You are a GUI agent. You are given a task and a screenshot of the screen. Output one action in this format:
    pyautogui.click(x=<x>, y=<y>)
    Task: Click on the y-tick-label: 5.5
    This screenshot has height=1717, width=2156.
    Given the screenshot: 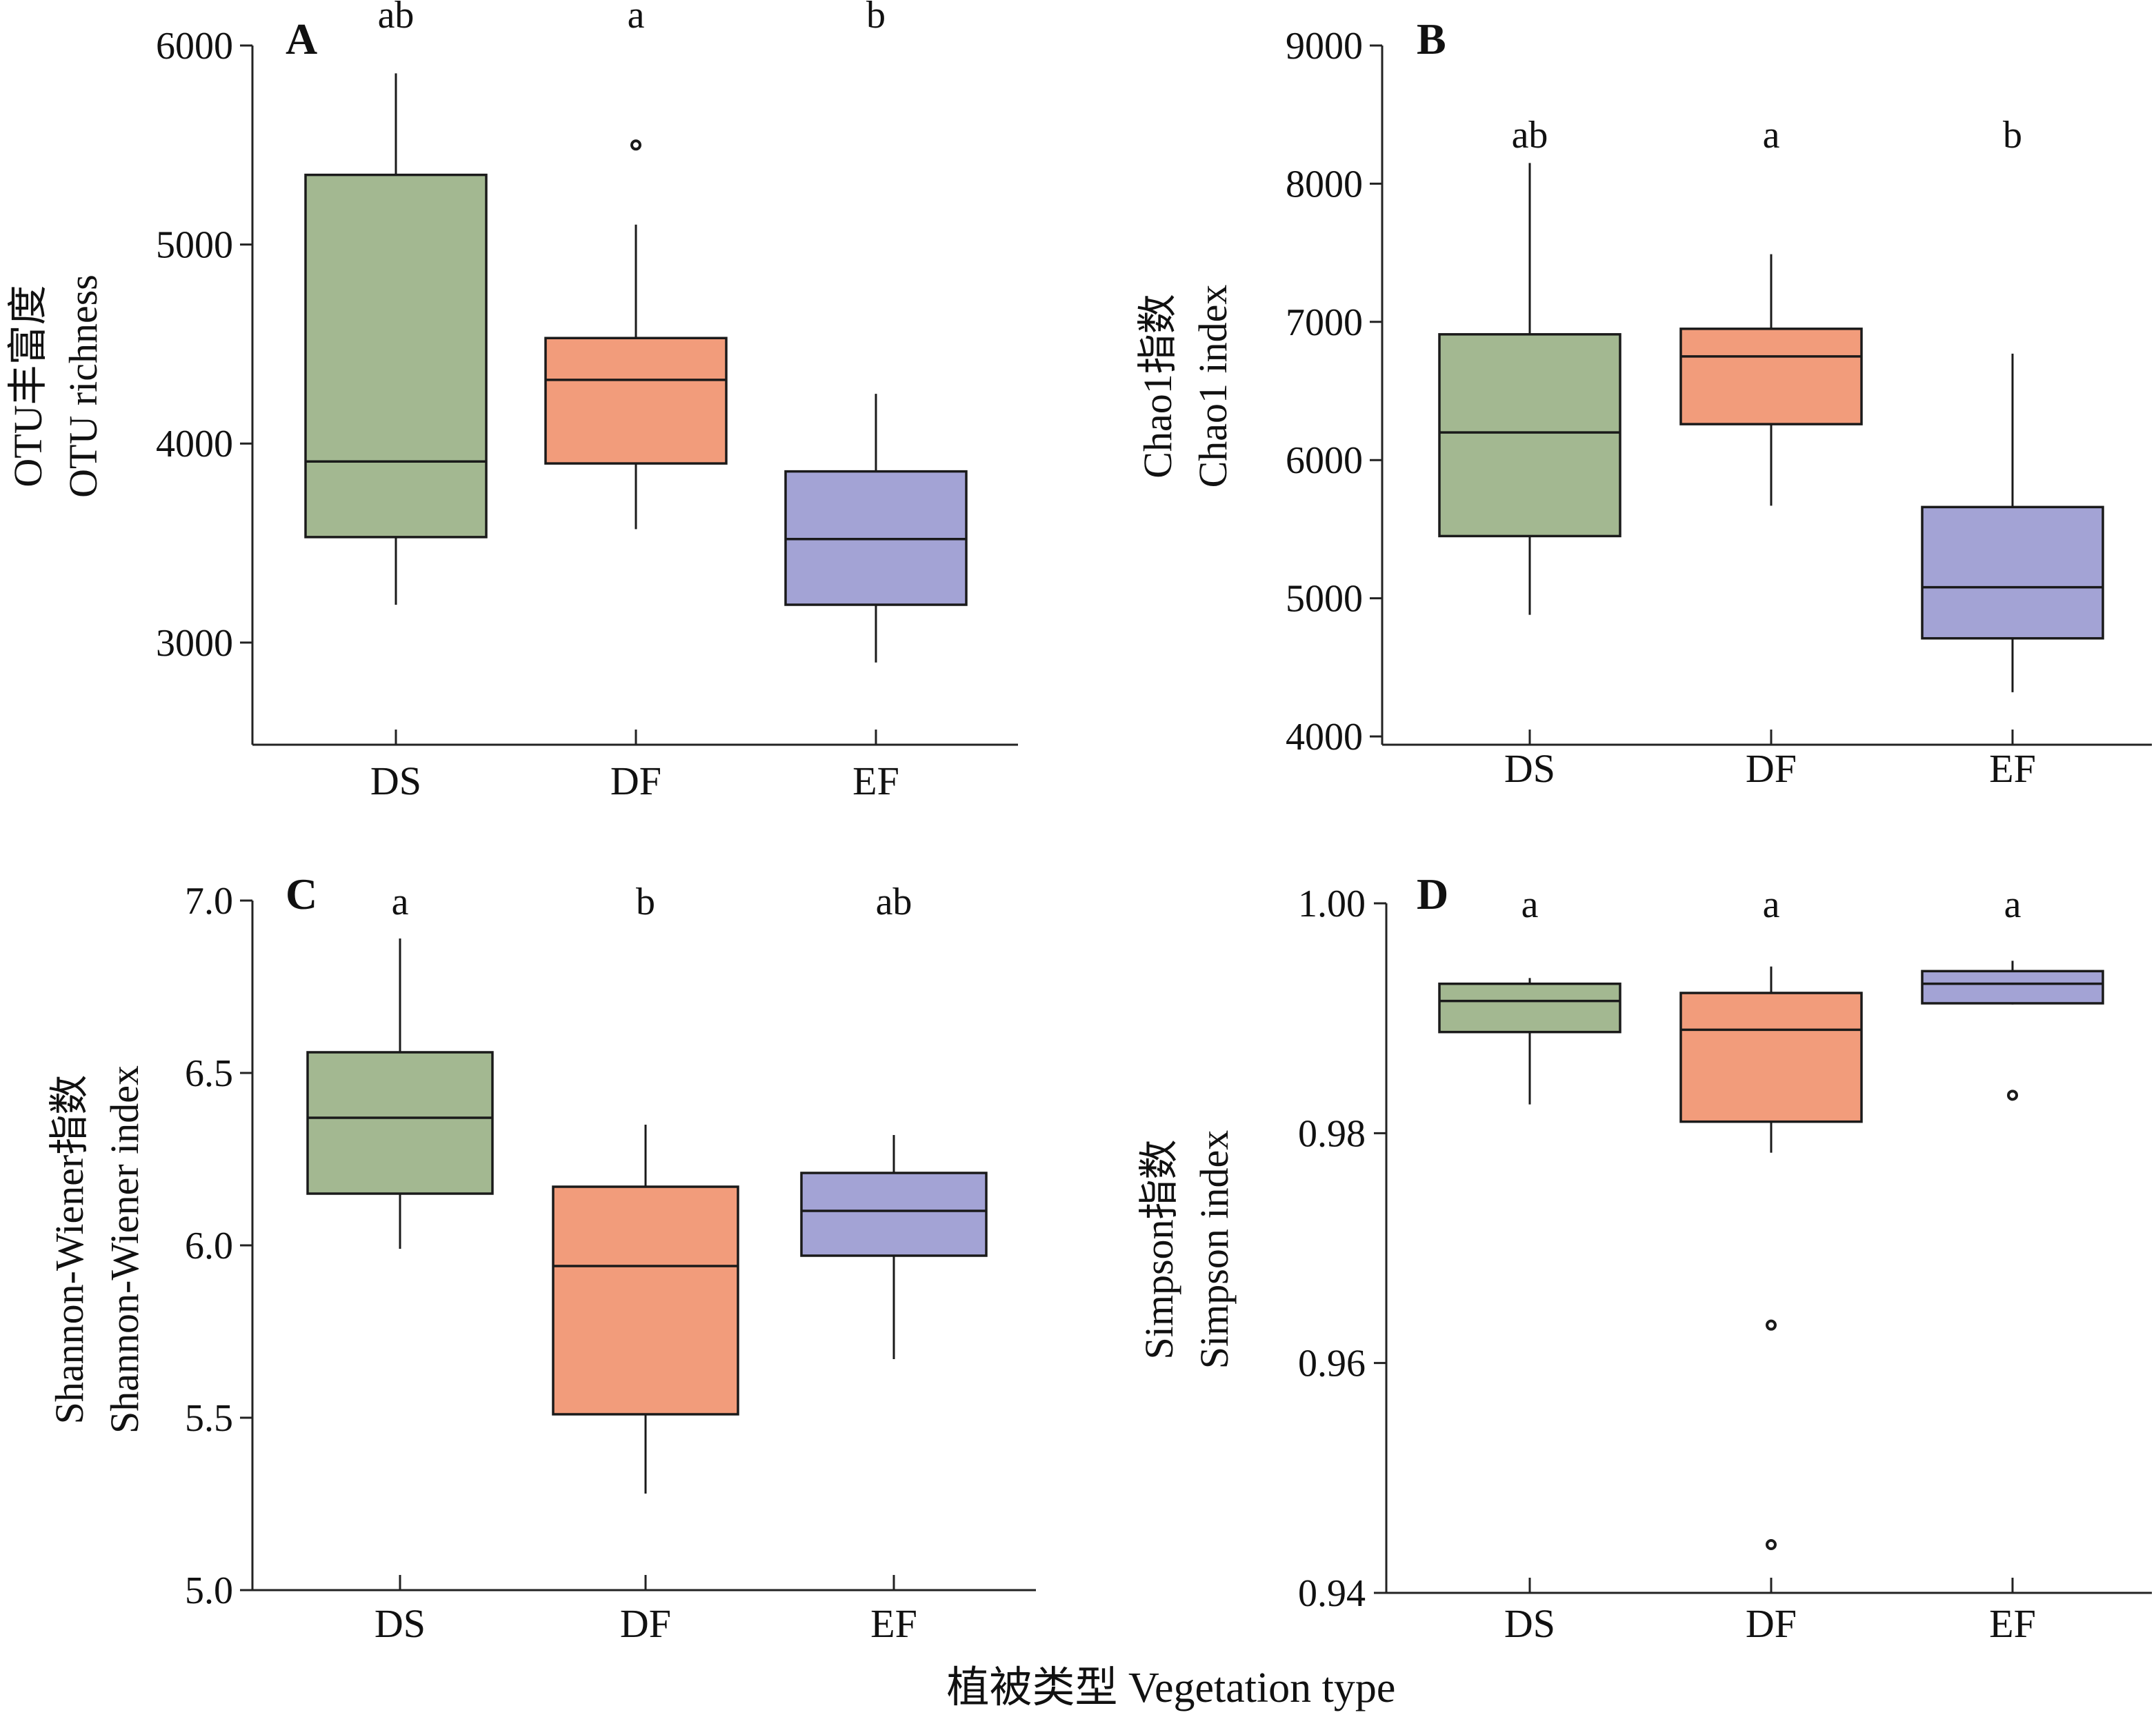 What is the action you would take?
    pyautogui.click(x=209, y=1418)
    